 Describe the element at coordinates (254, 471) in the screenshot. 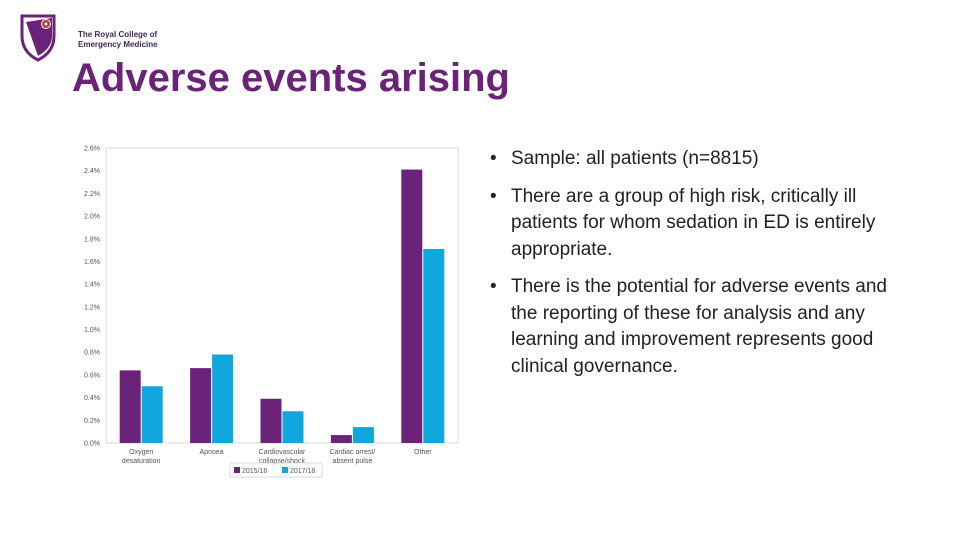

I see `legend-label: 2015/16` at that location.